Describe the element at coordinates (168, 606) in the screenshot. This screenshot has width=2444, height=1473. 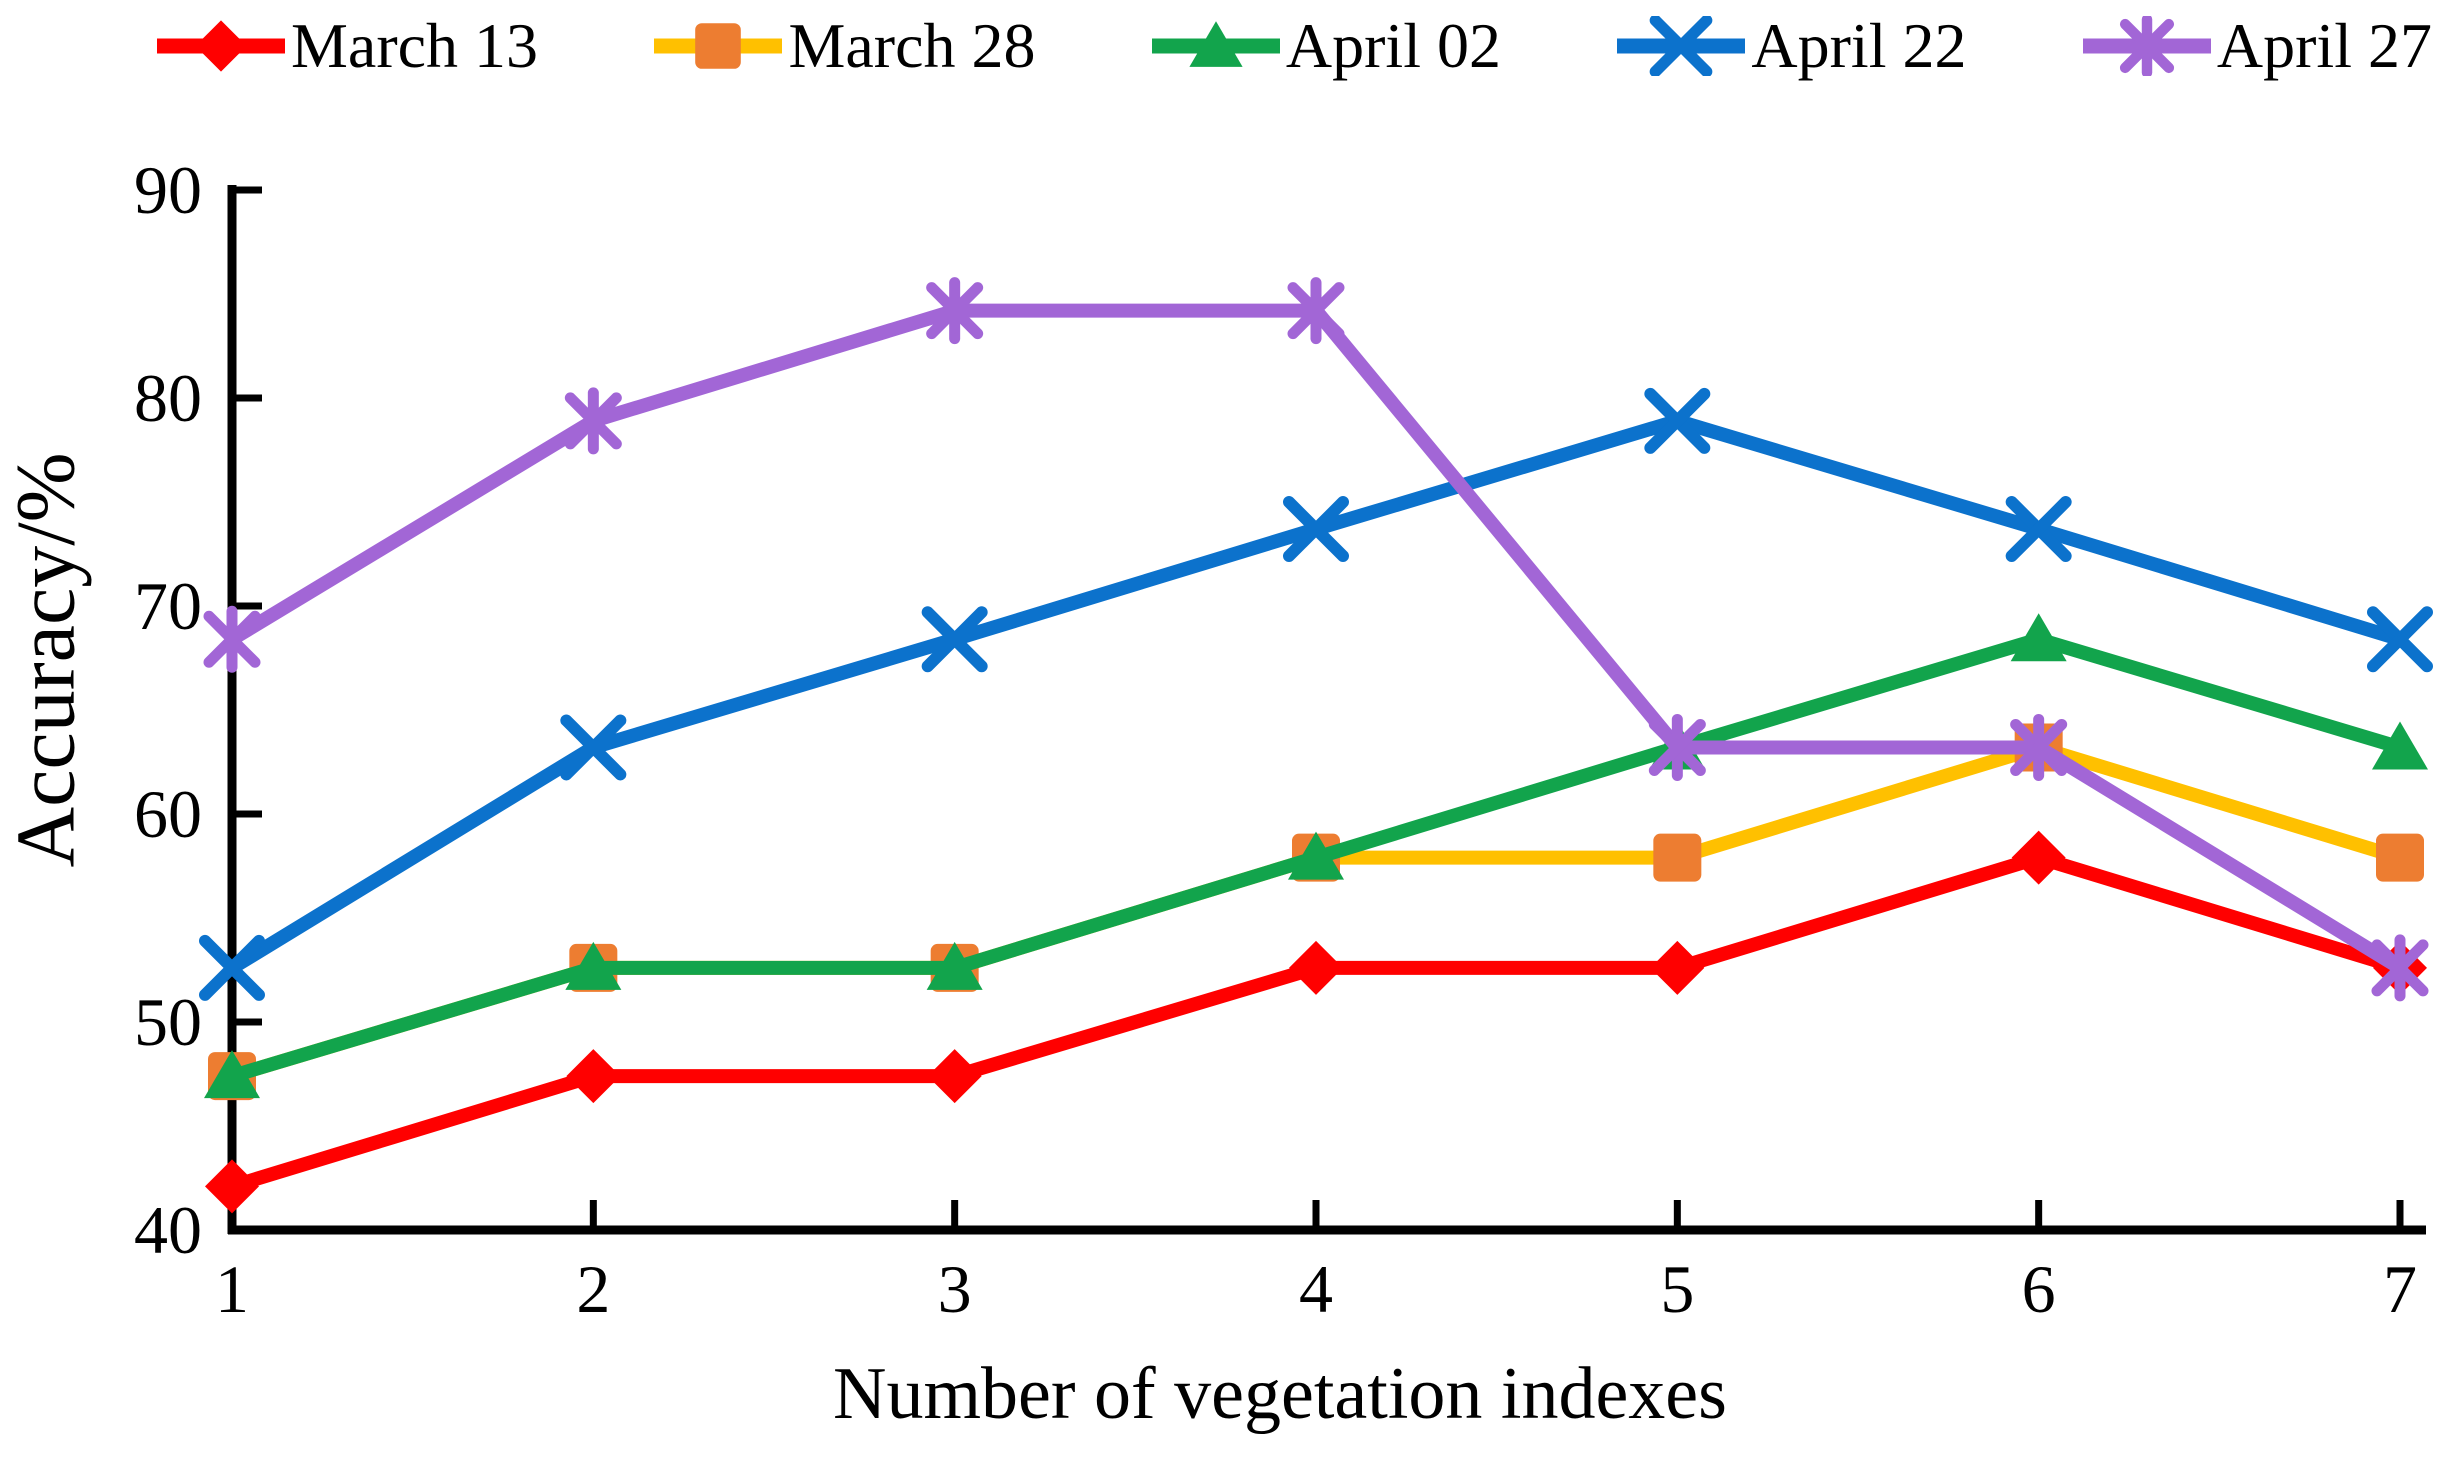
I see `y-tick-label: 70` at that location.